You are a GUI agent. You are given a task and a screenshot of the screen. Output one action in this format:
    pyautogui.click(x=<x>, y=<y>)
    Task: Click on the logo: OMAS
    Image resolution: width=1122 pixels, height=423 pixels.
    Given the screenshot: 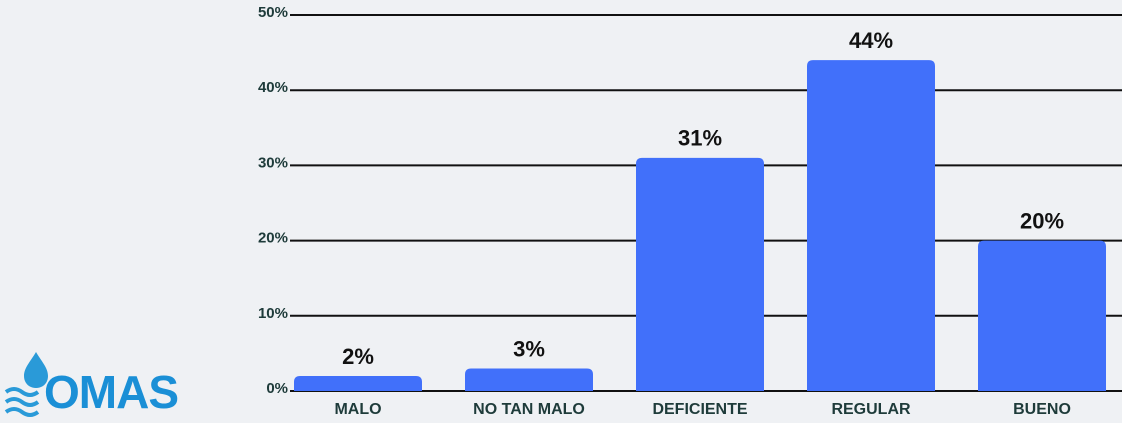 What is the action you would take?
    pyautogui.click(x=91, y=385)
    